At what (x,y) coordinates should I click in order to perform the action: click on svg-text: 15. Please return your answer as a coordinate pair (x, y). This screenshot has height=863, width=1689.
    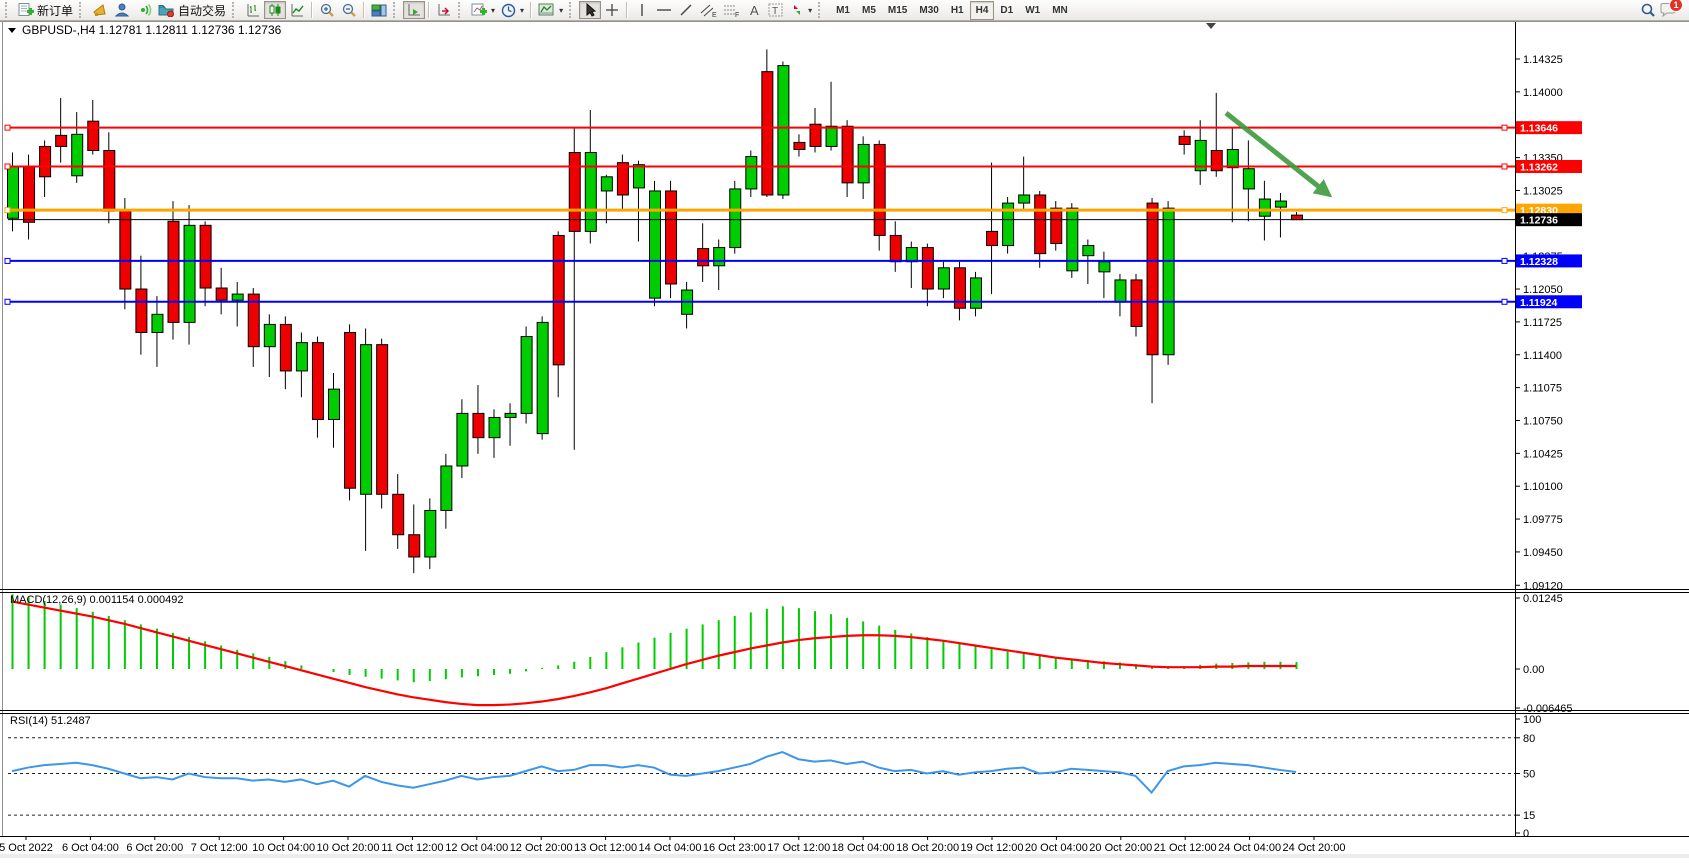
    Looking at the image, I should click on (1529, 816).